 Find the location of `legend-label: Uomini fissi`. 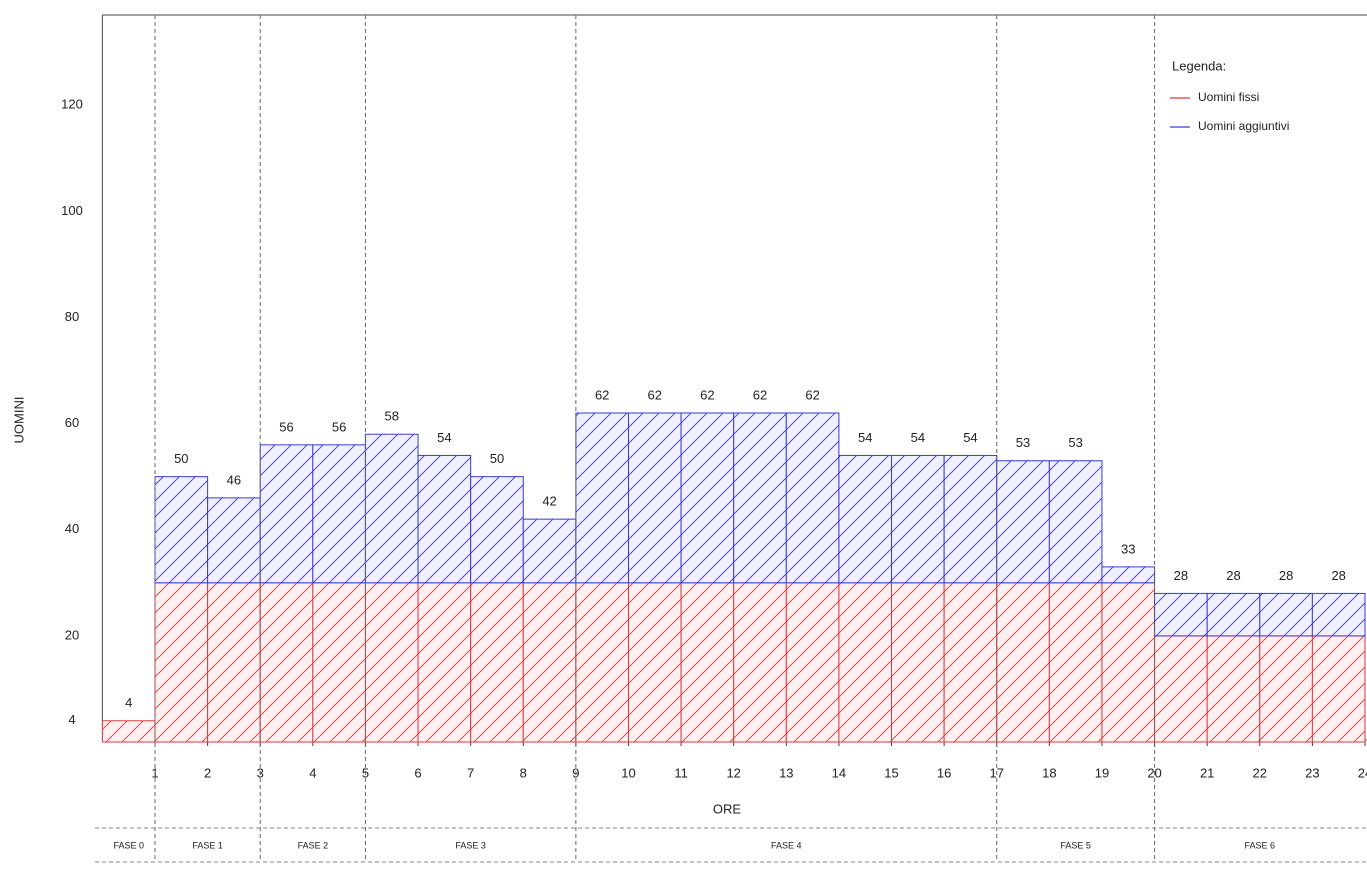

legend-label: Uomini fissi is located at coordinates (1228, 97).